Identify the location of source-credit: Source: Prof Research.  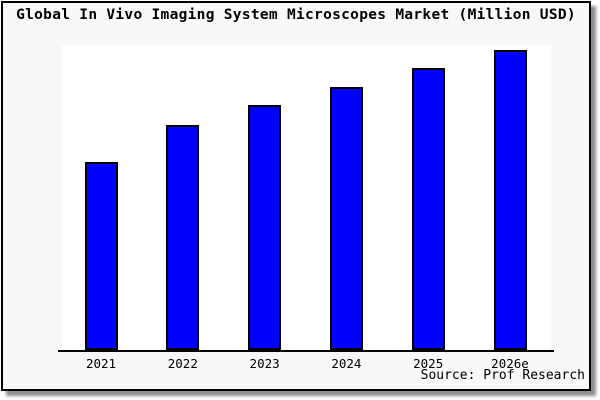
(502, 375).